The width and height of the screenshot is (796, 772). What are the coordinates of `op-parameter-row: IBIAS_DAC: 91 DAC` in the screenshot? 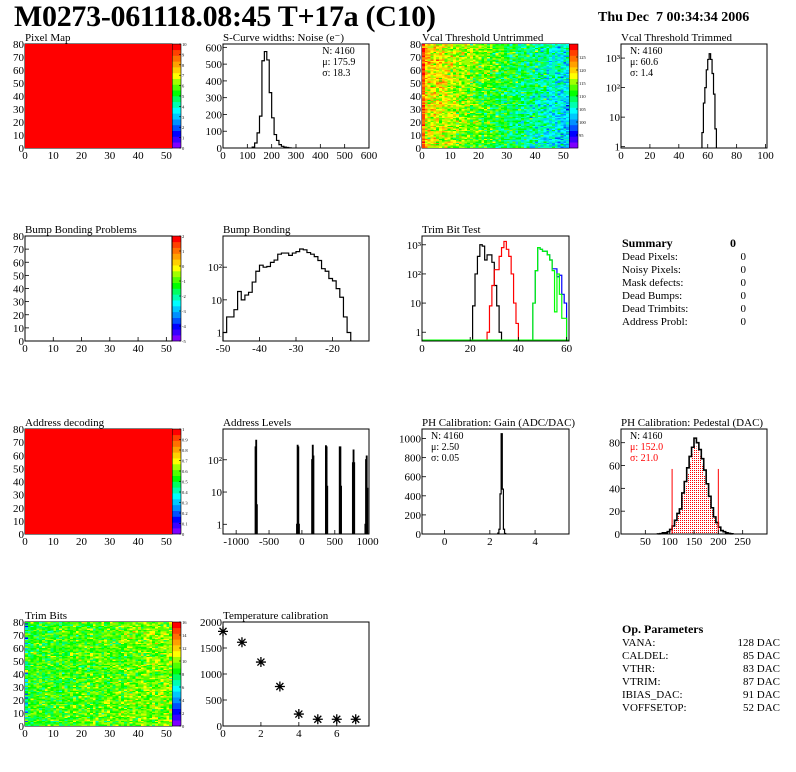 It's located at (701, 695).